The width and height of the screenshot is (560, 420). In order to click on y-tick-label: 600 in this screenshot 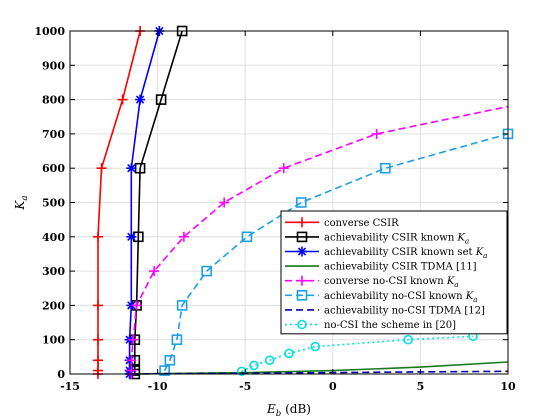, I will do `click(53, 168)`.